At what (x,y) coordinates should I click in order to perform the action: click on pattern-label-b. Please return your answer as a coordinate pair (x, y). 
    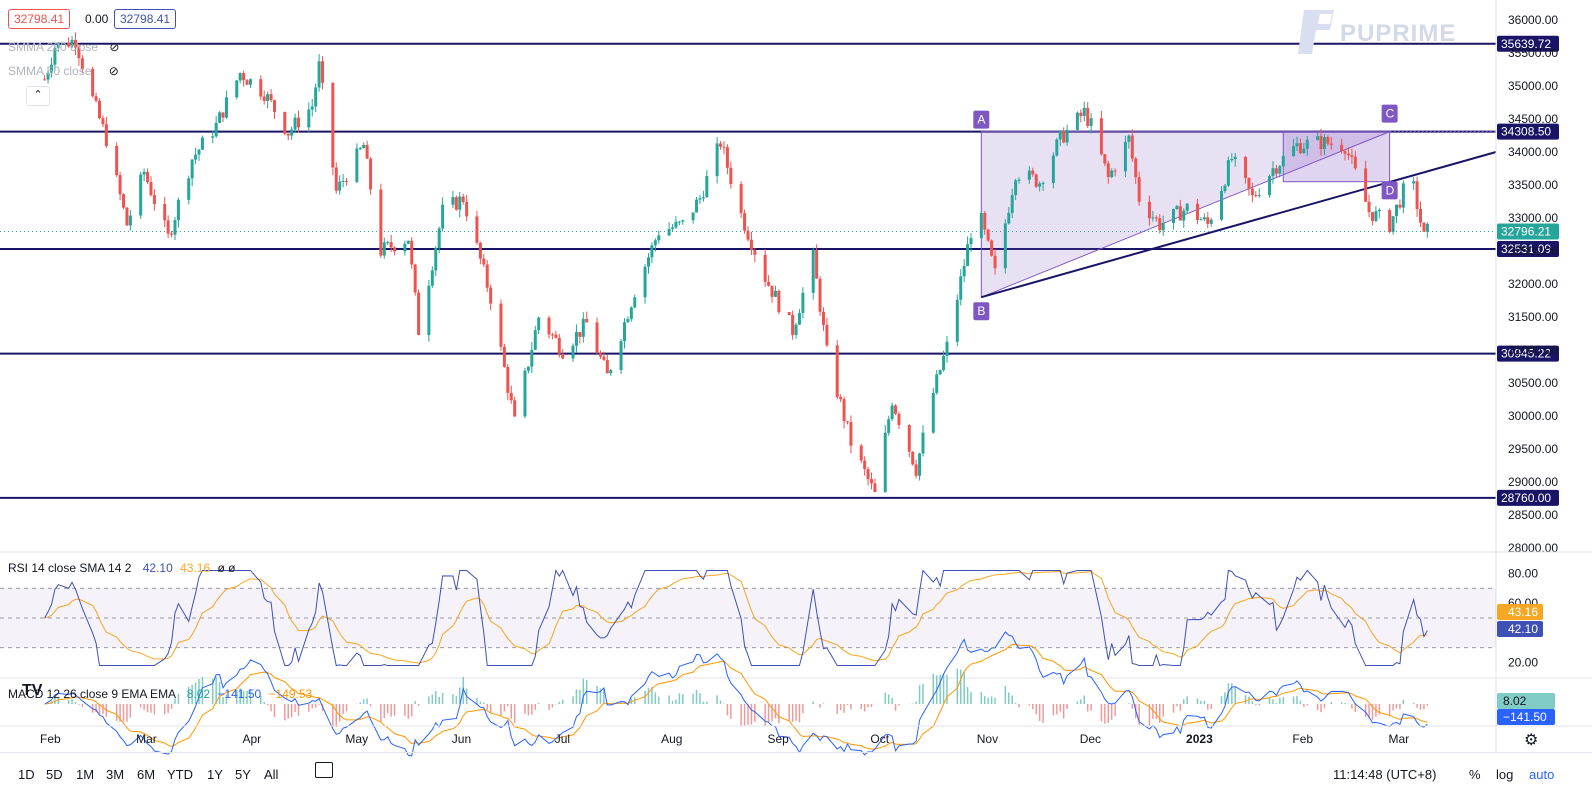
    Looking at the image, I should click on (981, 311).